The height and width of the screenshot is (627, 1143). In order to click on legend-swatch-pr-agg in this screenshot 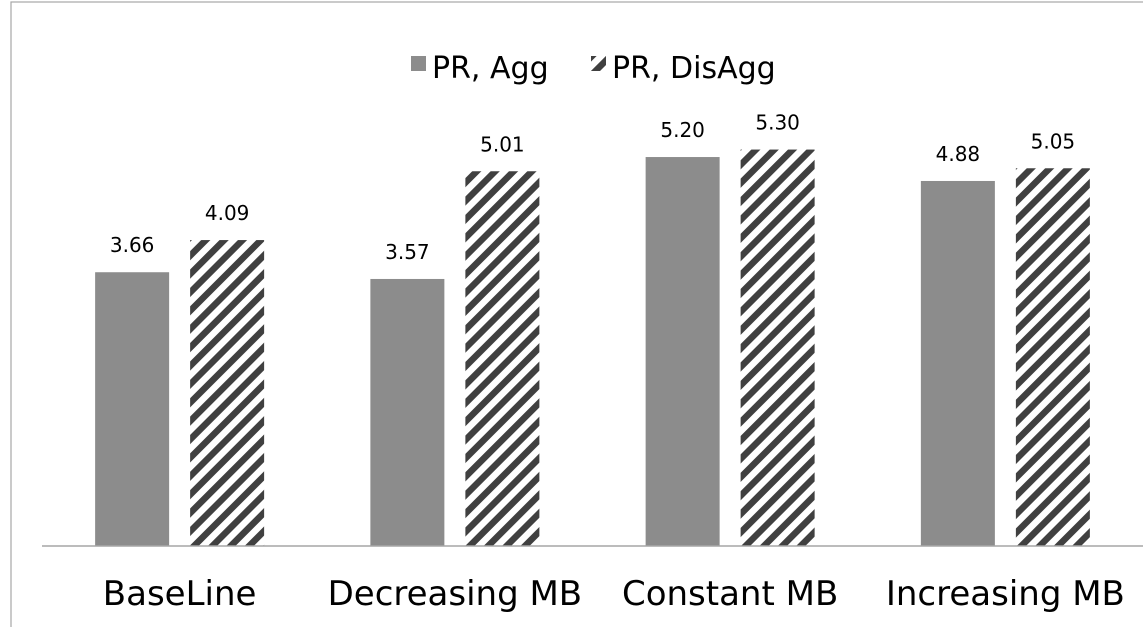, I will do `click(418, 63)`.